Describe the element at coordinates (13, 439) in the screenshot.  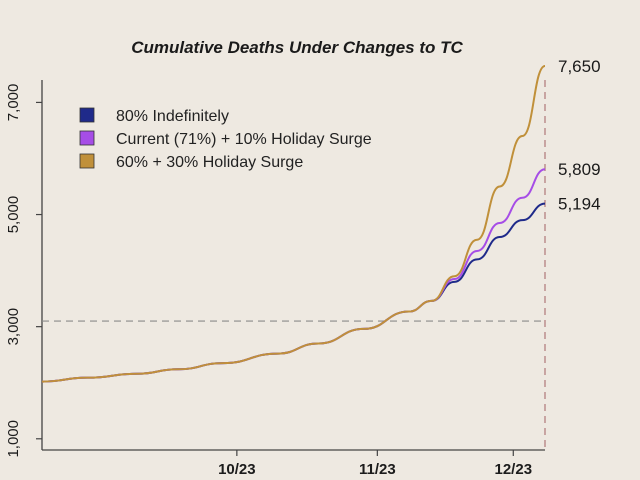
I see `y-tick-label: 1,000` at that location.